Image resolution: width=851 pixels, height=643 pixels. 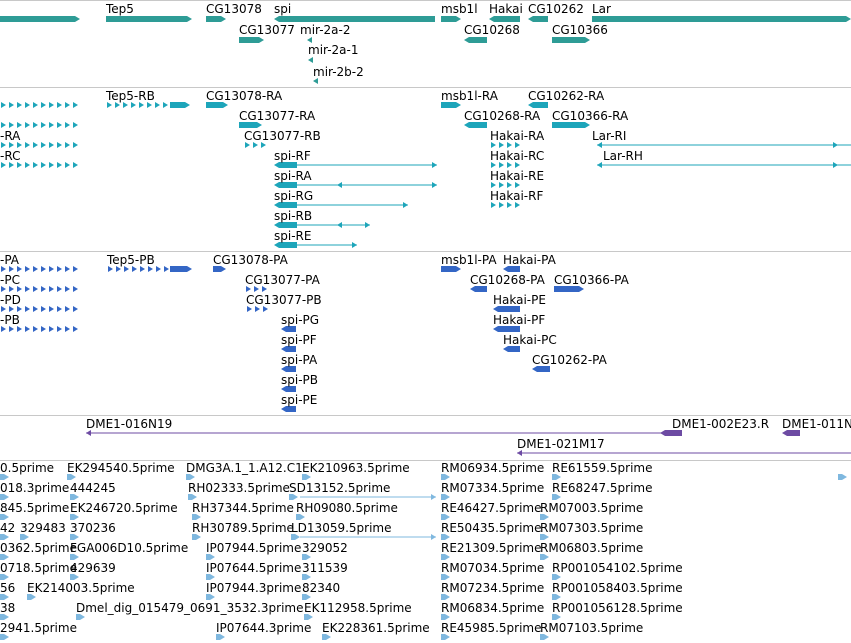 What do you see at coordinates (264, 628) in the screenshot?
I see `est-label: IP07644.3prime` at bounding box center [264, 628].